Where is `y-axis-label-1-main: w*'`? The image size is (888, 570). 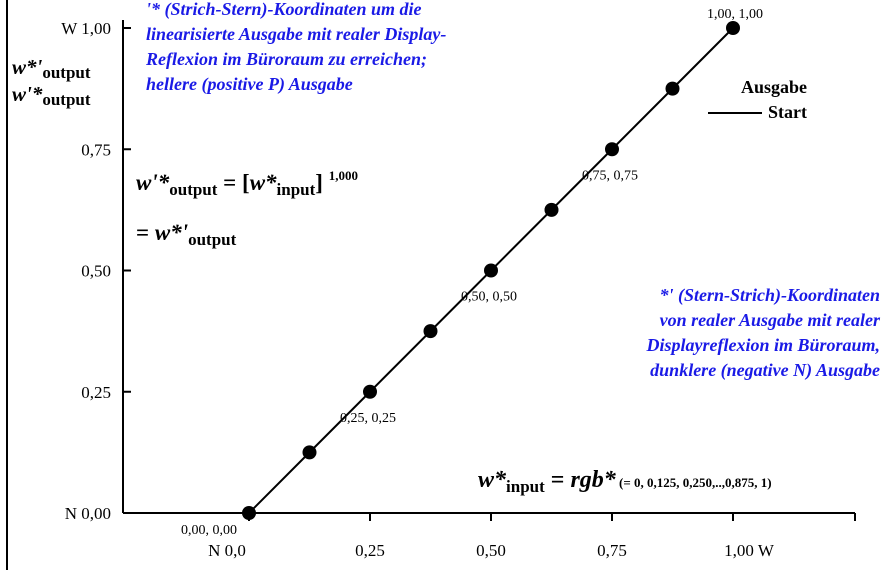
y-axis-label-1-main: w*' is located at coordinates (27, 67).